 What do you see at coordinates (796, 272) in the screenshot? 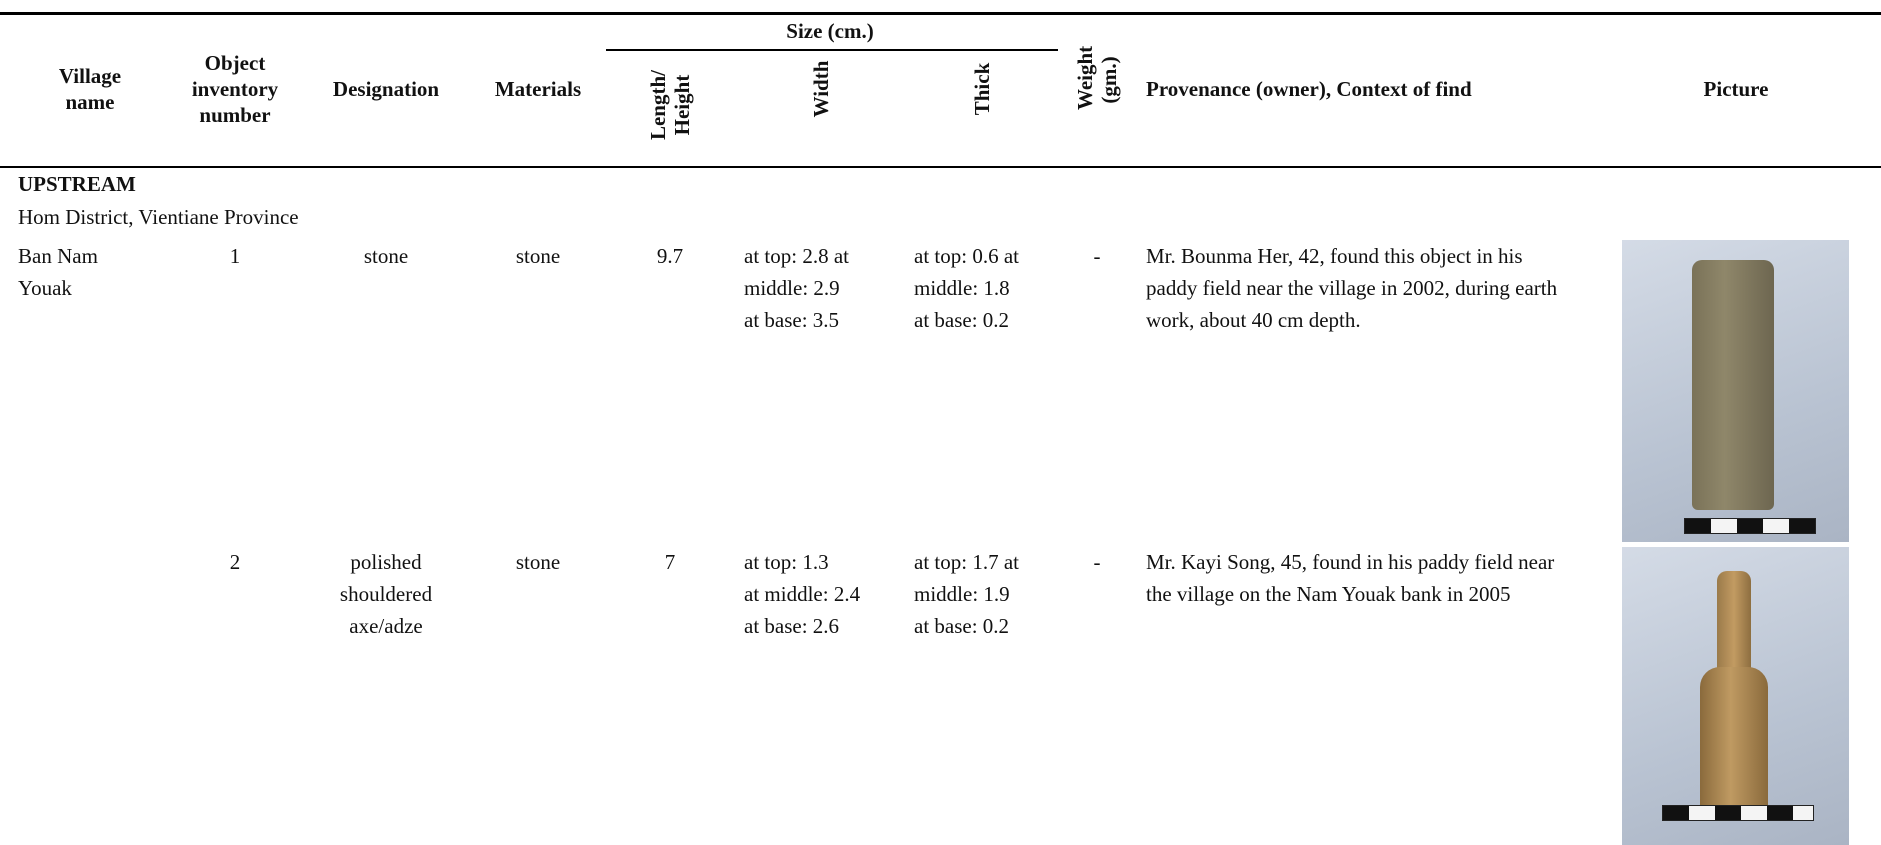
I see `cell-line: at top: 2.8 at middle: 2.9` at bounding box center [796, 272].